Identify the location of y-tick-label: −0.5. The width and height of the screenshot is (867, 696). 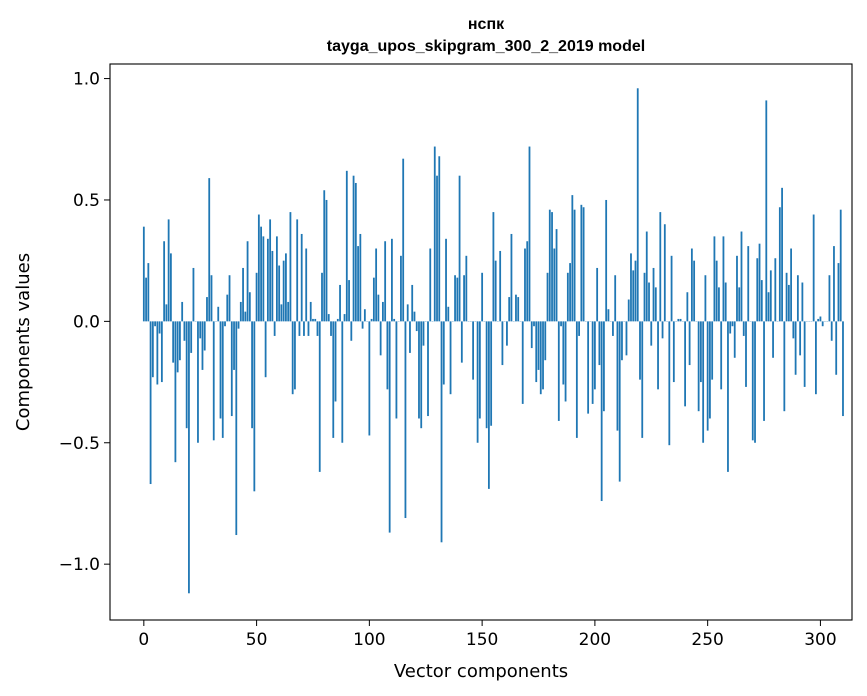
(79, 444).